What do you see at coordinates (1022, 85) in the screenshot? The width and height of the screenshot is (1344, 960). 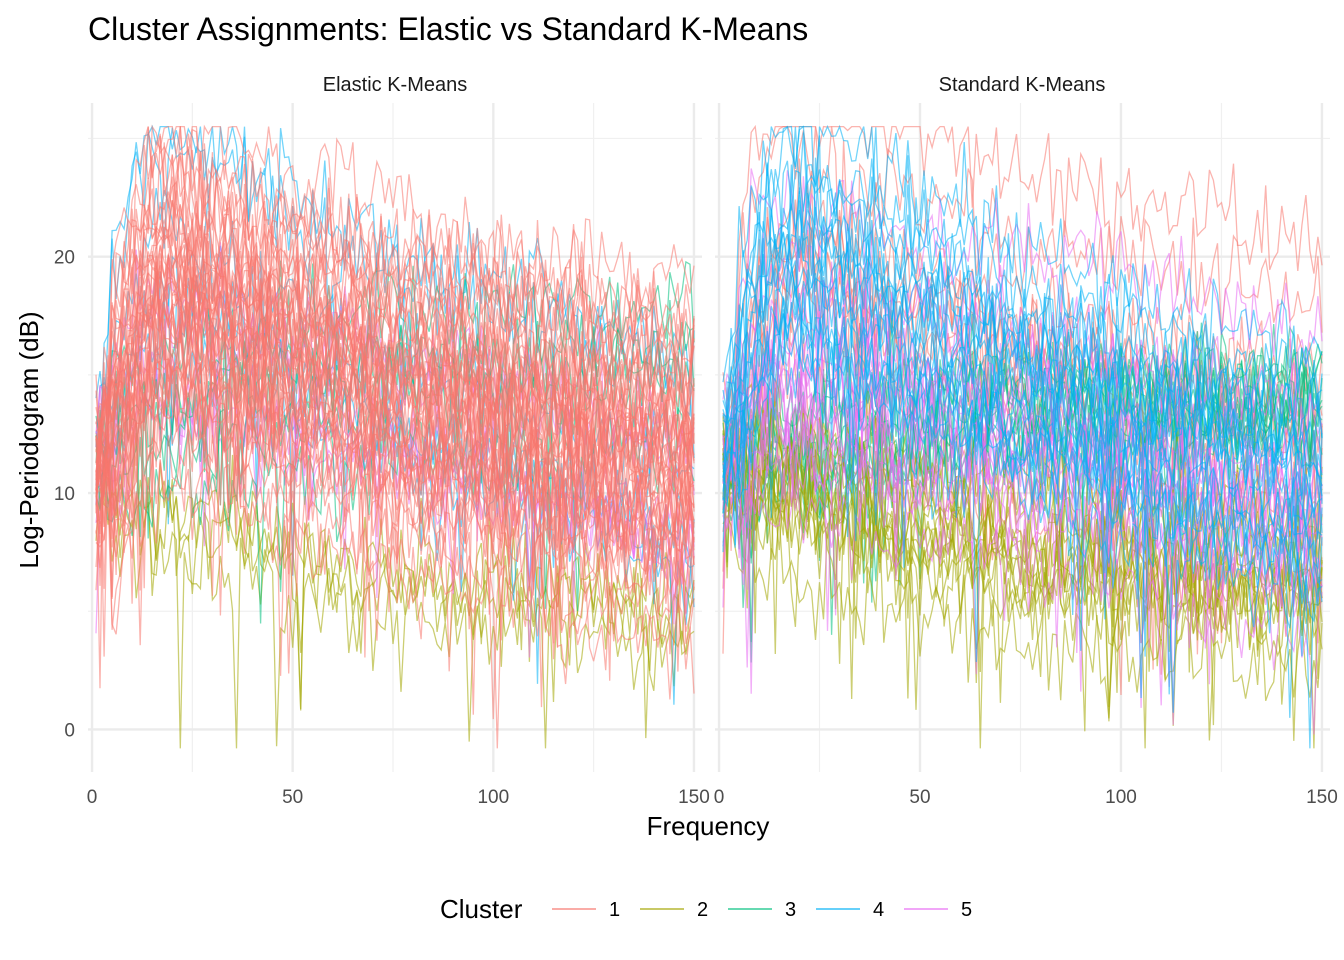 I see `panel-strip-label: Standard K-Means` at bounding box center [1022, 85].